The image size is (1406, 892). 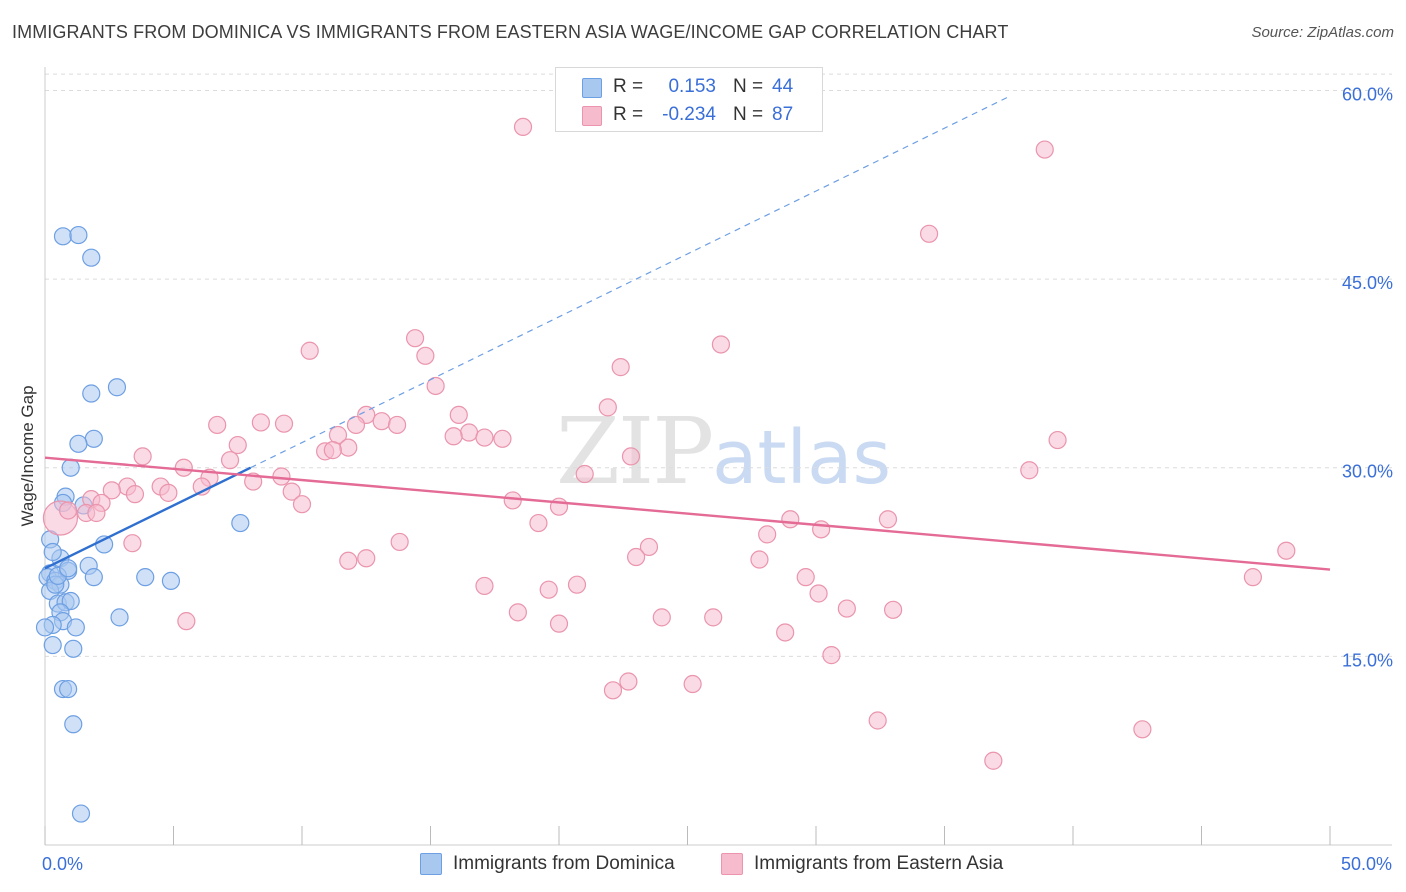 I want to click on stats-row-eastern-asia: R = -0.234 N = 87, so click(x=689, y=116).